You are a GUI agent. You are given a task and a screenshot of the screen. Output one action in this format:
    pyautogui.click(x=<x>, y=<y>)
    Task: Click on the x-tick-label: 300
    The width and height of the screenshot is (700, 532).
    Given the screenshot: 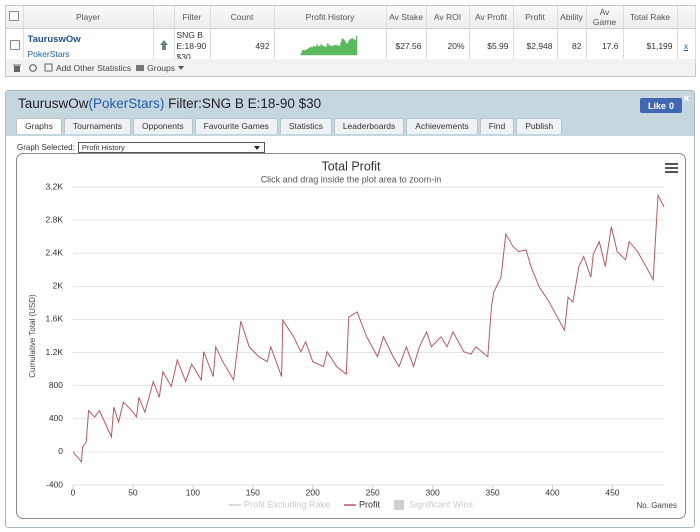 What is the action you would take?
    pyautogui.click(x=433, y=492)
    